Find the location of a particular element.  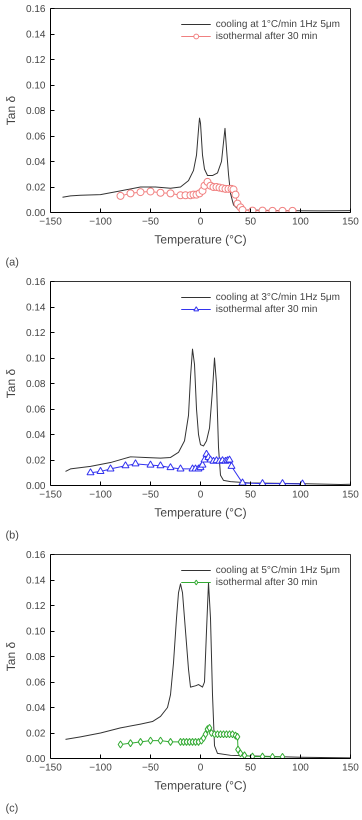

text: (b) is located at coordinates (12, 536).